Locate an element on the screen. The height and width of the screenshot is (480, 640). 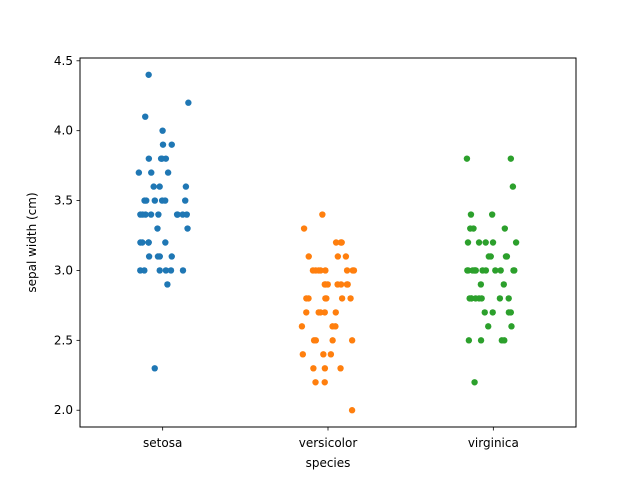
x-axis-label: species is located at coordinates (328, 463).